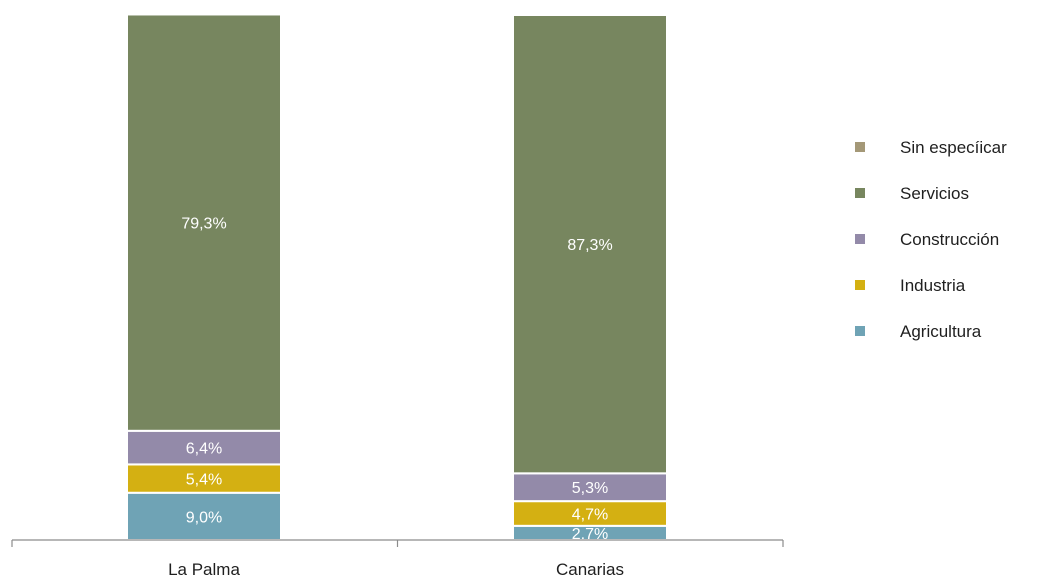  What do you see at coordinates (397, 559) in the screenshot?
I see `x-axis: La Palma Canarias` at bounding box center [397, 559].